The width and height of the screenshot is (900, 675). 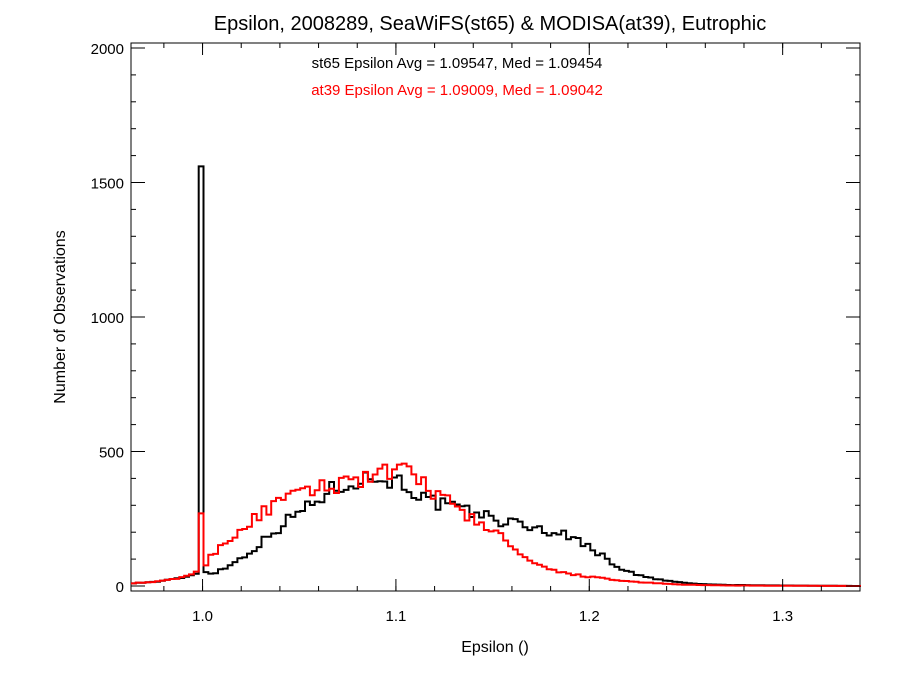 I want to click on x-tick-label: 1.3, so click(x=782, y=616).